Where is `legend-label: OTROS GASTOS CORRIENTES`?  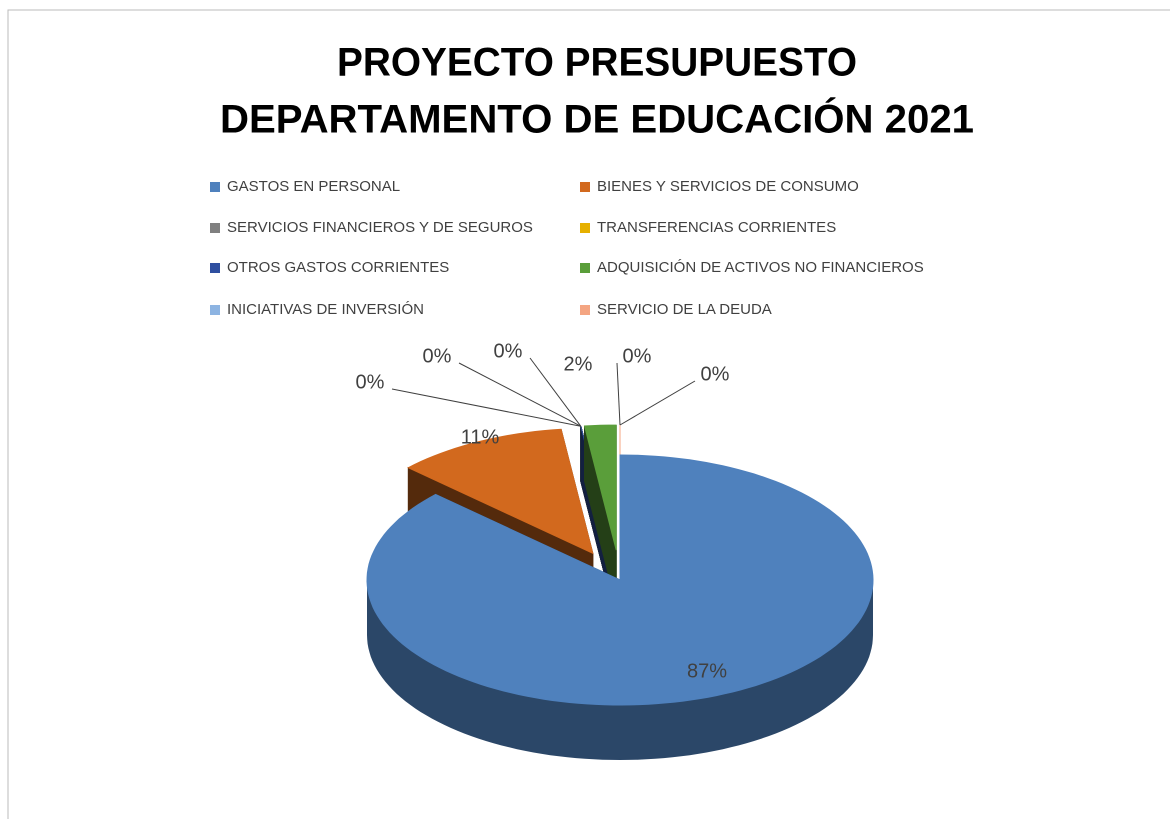
legend-label: OTROS GASTOS CORRIENTES is located at coordinates (338, 267).